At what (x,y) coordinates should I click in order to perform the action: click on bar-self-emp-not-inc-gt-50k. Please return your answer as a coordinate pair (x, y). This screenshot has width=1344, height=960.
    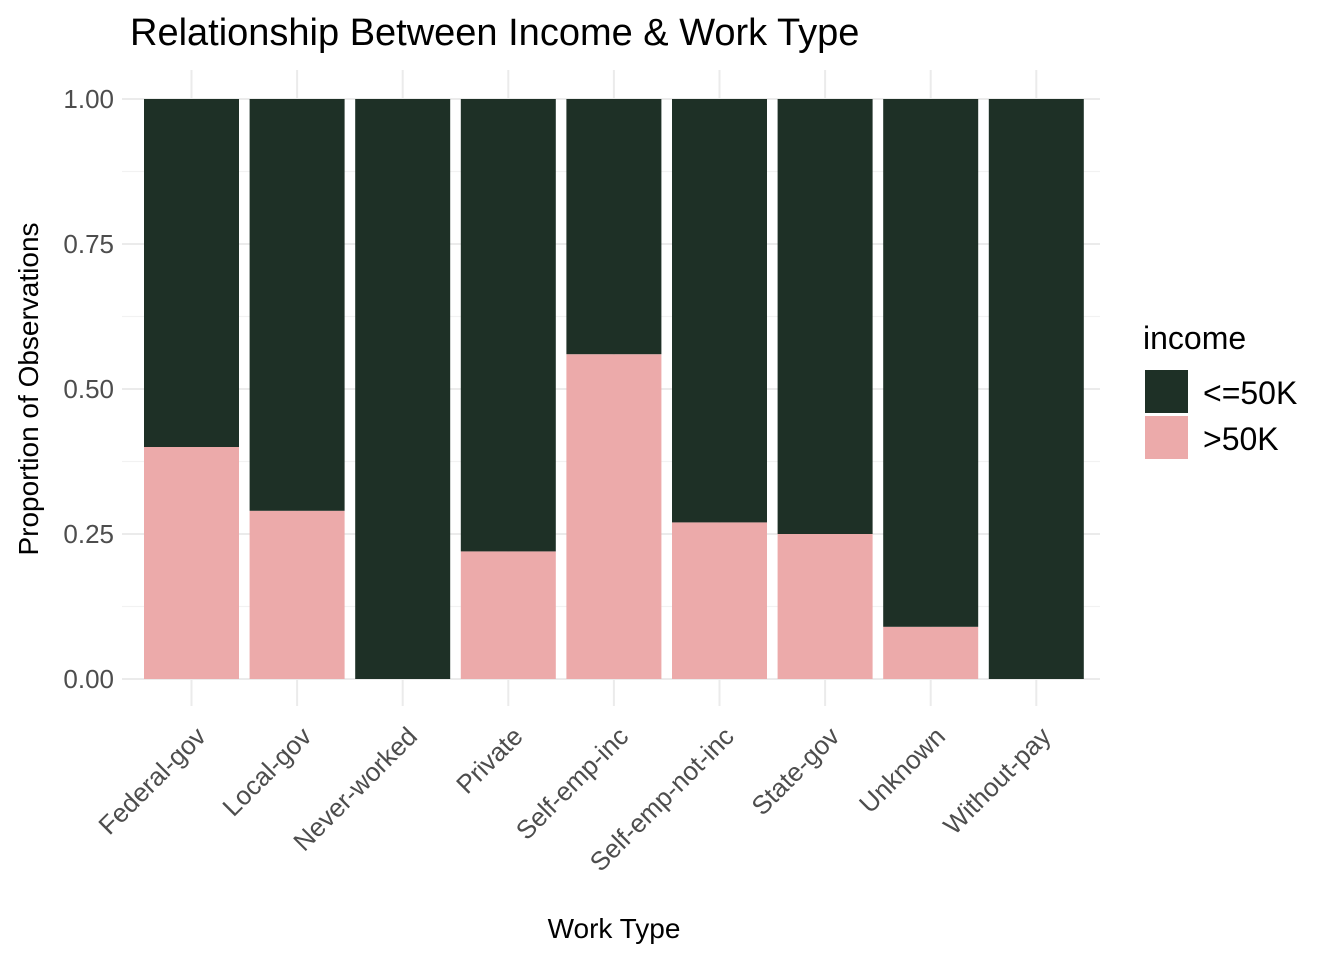
    Looking at the image, I should click on (719, 600).